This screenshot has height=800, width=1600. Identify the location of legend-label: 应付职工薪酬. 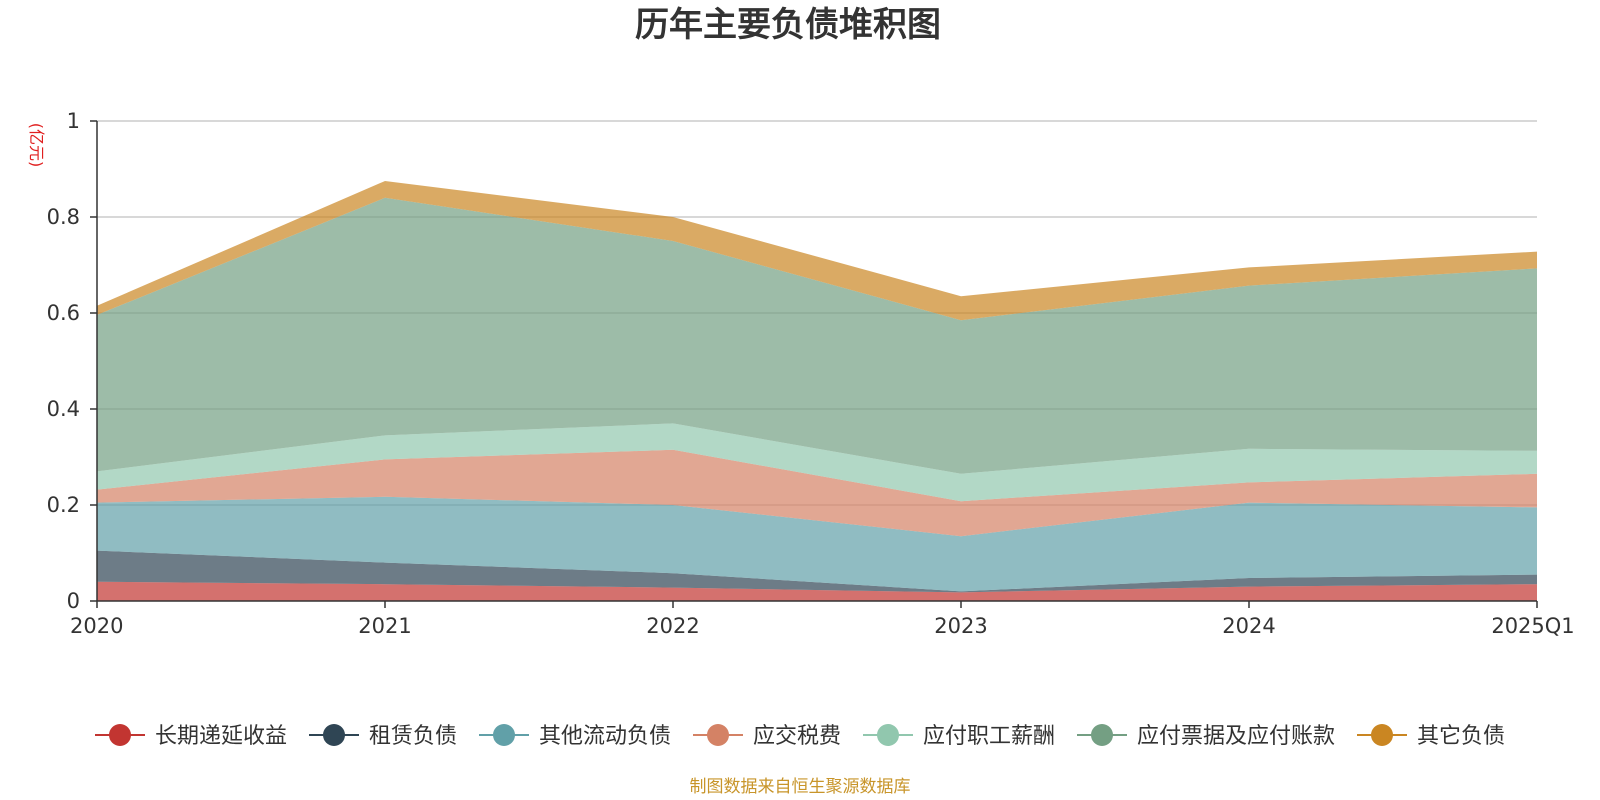
(989, 736).